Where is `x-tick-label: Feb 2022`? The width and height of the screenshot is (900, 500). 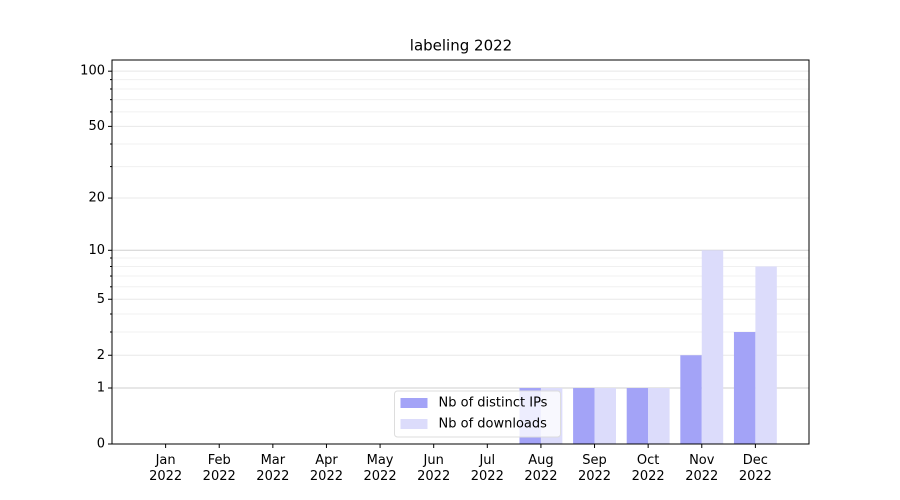
x-tick-label: Feb 2022 is located at coordinates (219, 468).